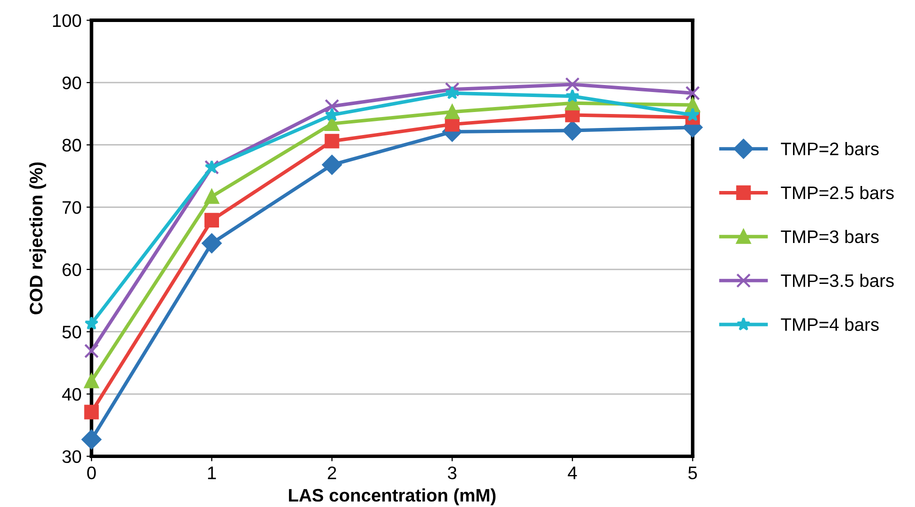  Describe the element at coordinates (72, 83) in the screenshot. I see `y-tick-label: 90` at that location.